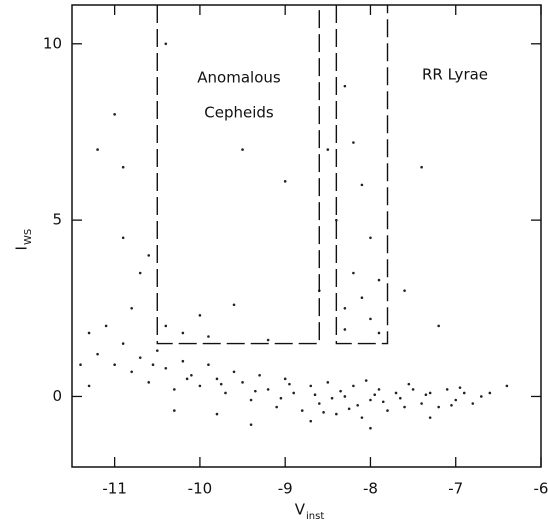 The height and width of the screenshot is (523, 548). Describe the element at coordinates (22, 248) in the screenshot. I see `y-axis-label: I` at that location.